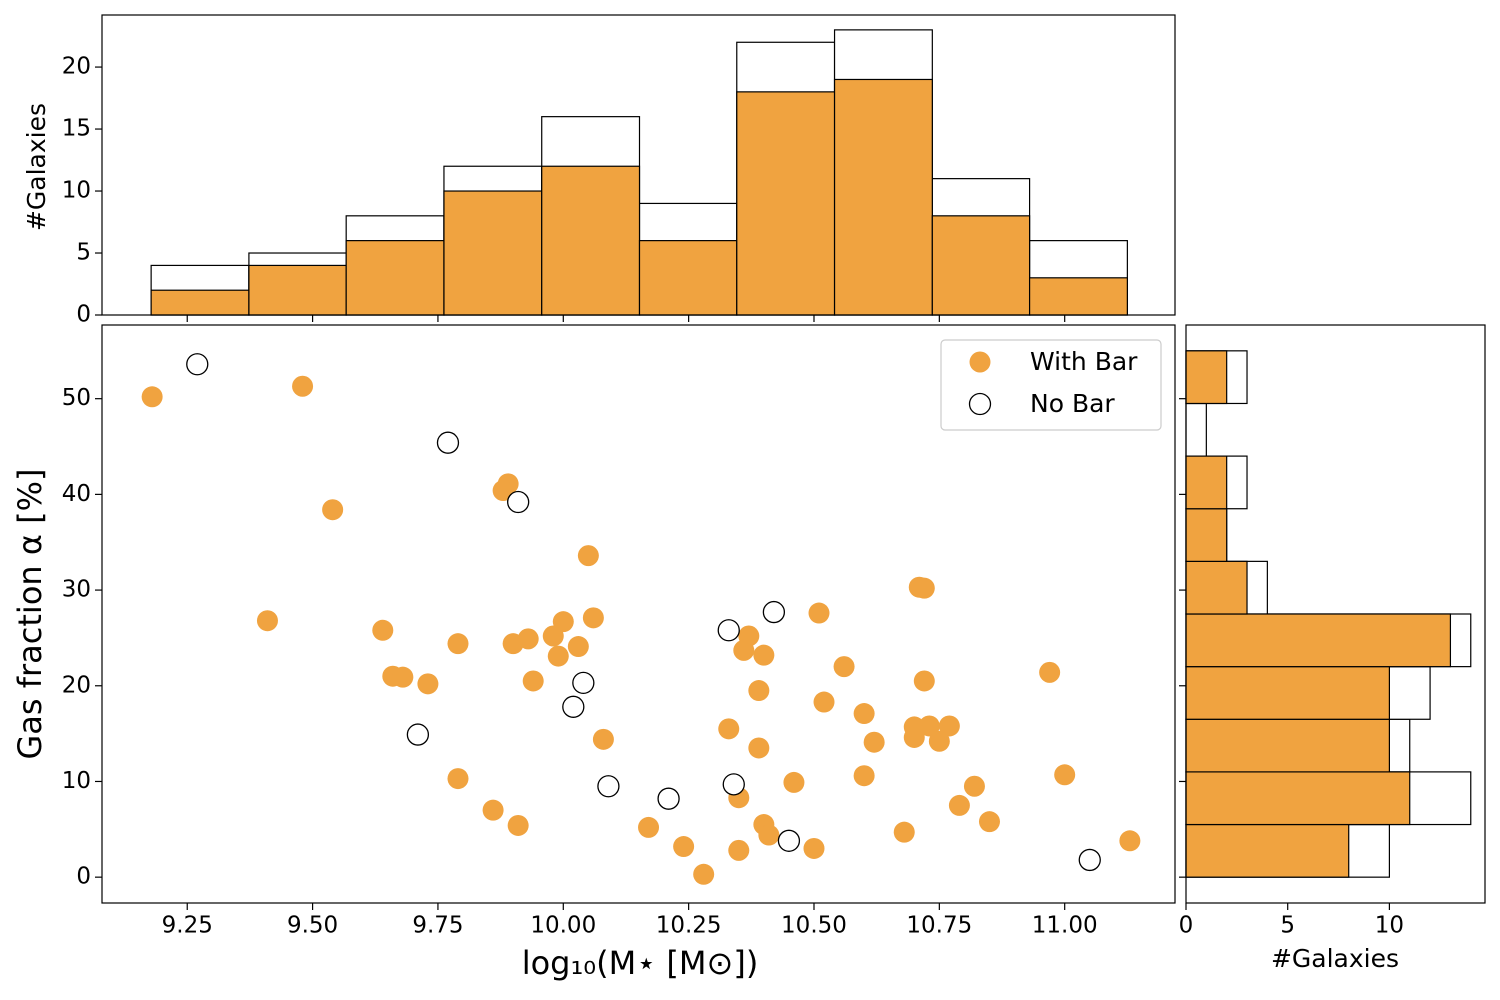 Image resolution: width=1500 pixels, height=1000 pixels. What do you see at coordinates (30, 614) in the screenshot?
I see `y-axis-label: Gas fraction α [%]` at bounding box center [30, 614].